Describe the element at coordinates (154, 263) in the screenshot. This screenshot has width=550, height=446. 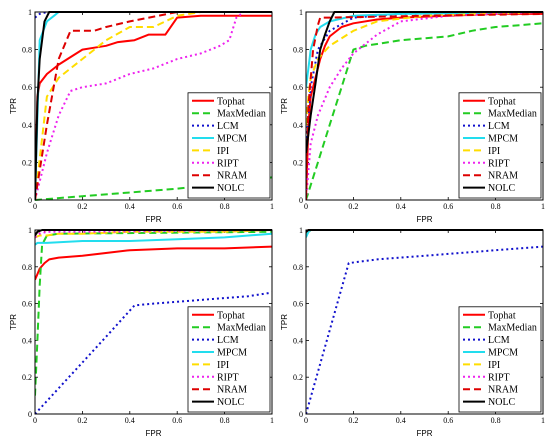
I see `series-line-tophat` at that location.